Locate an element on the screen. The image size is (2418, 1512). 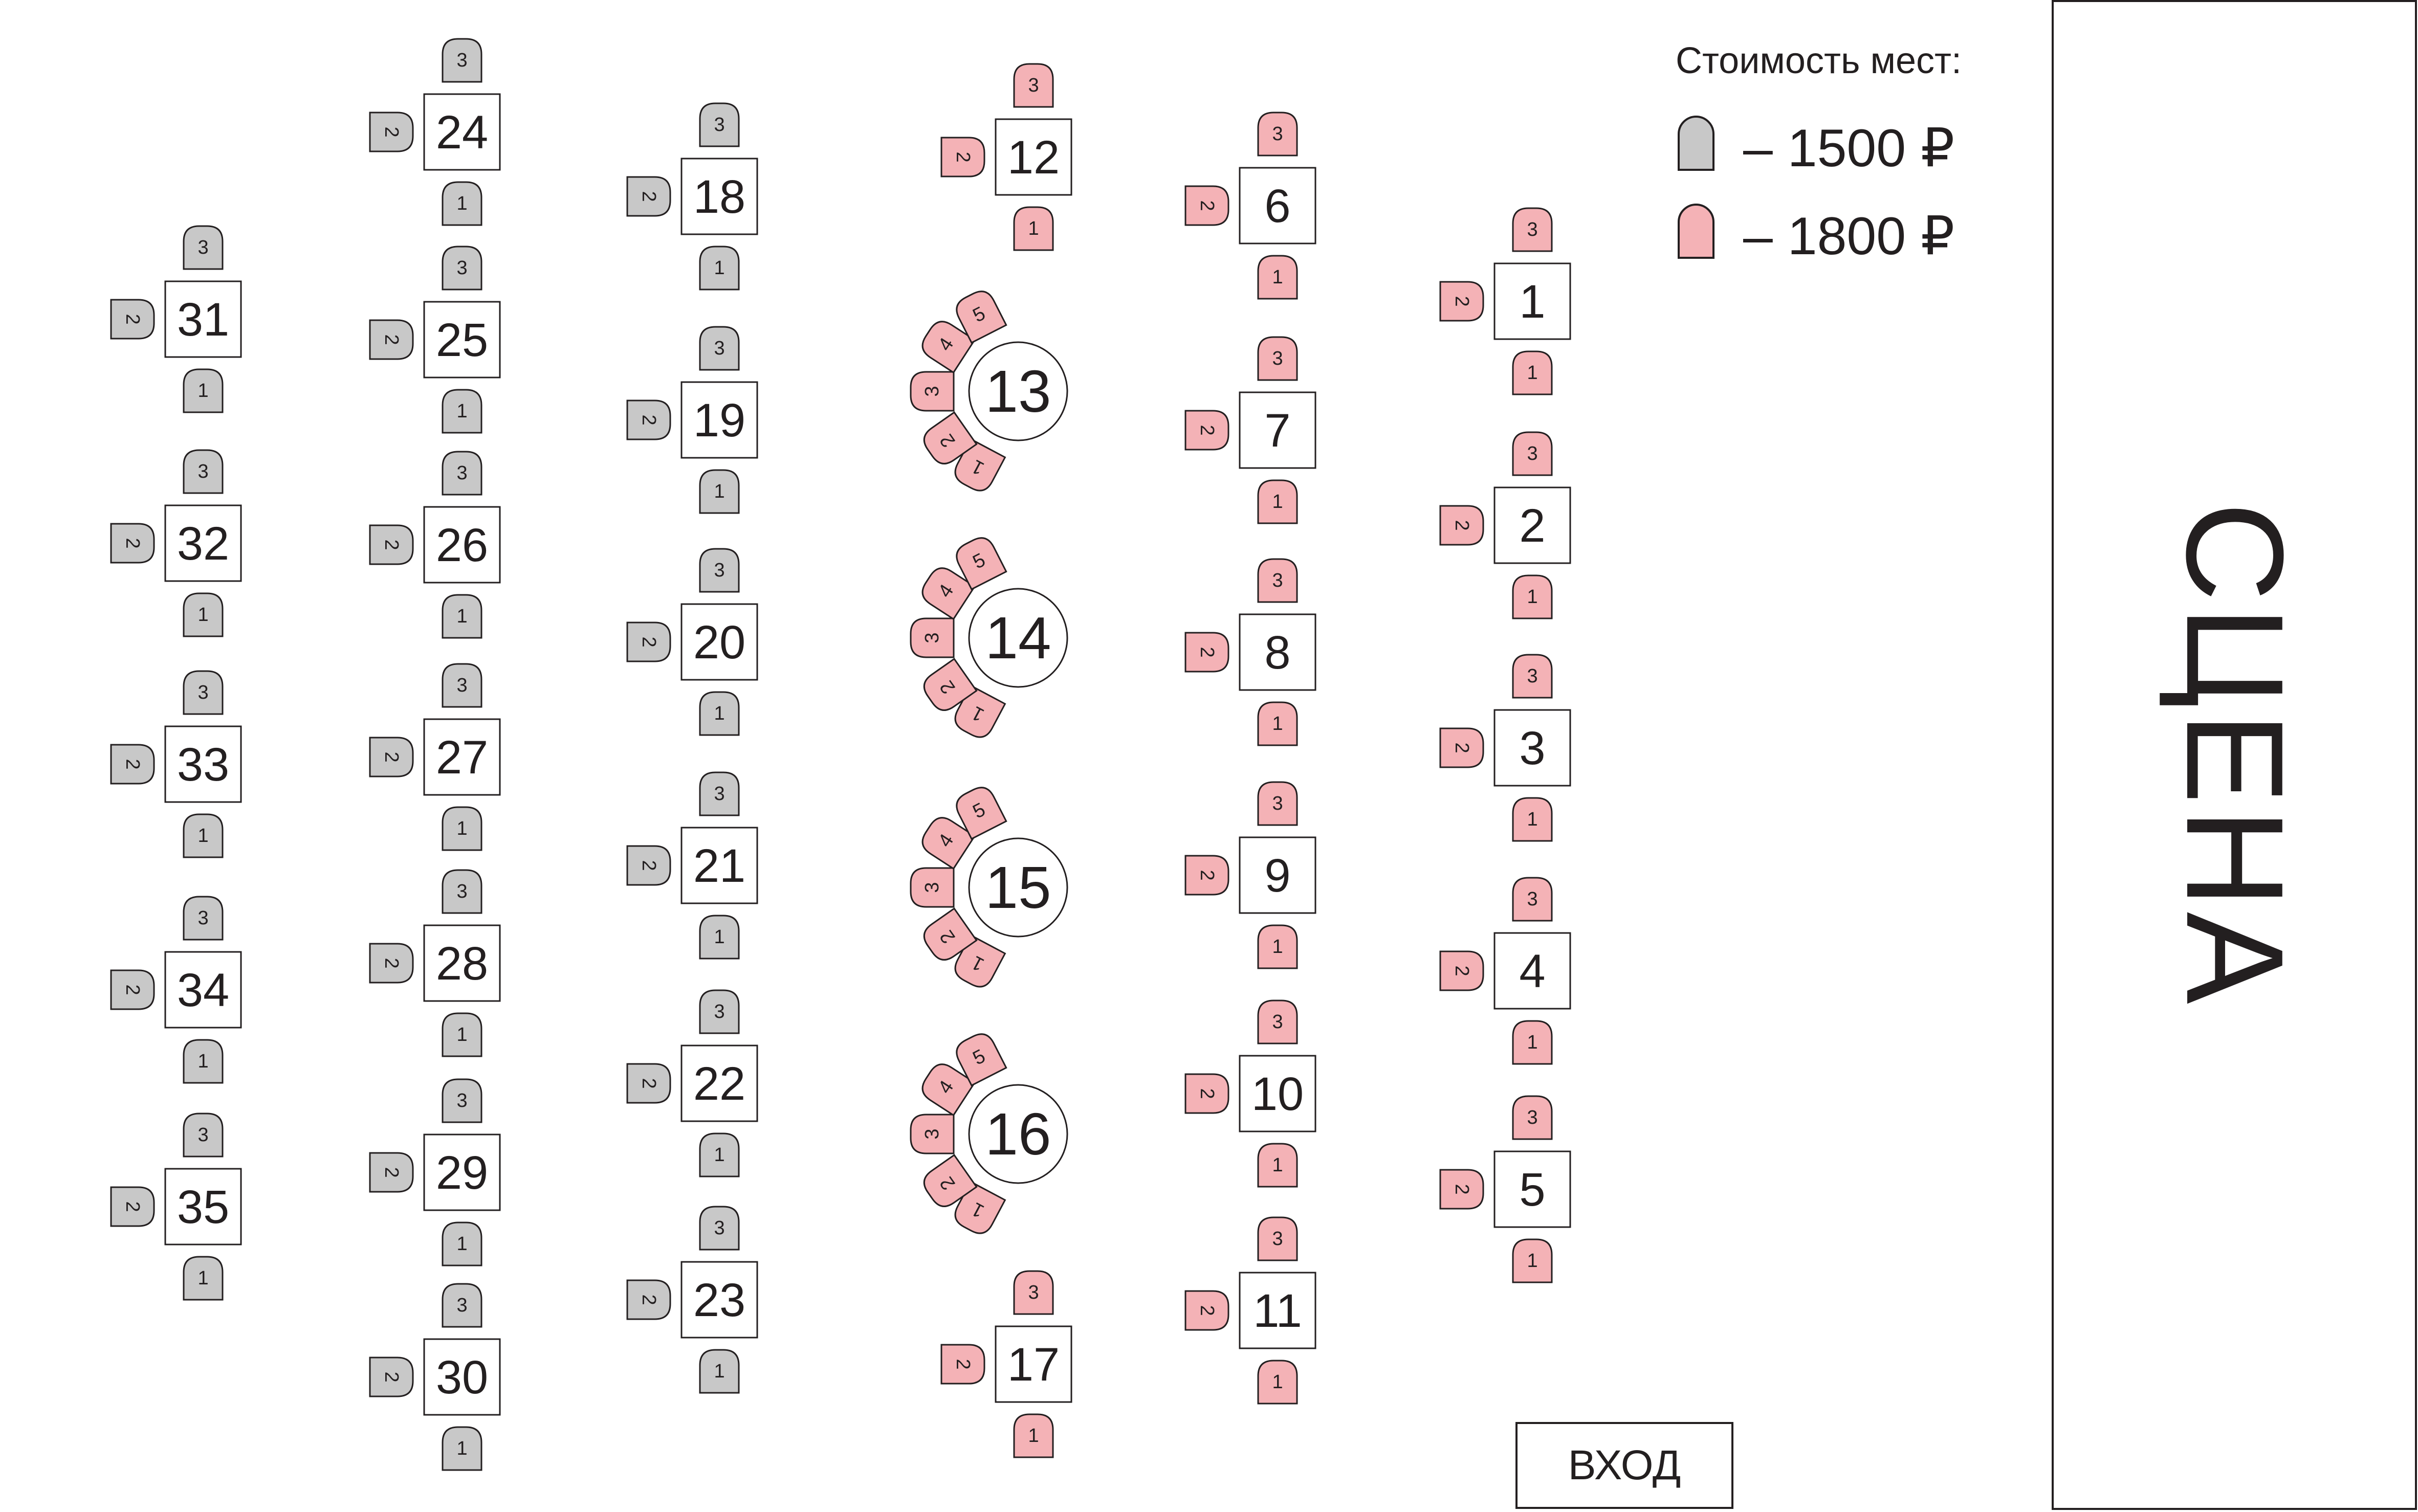
seat-27-2: 2 is located at coordinates (391, 757).